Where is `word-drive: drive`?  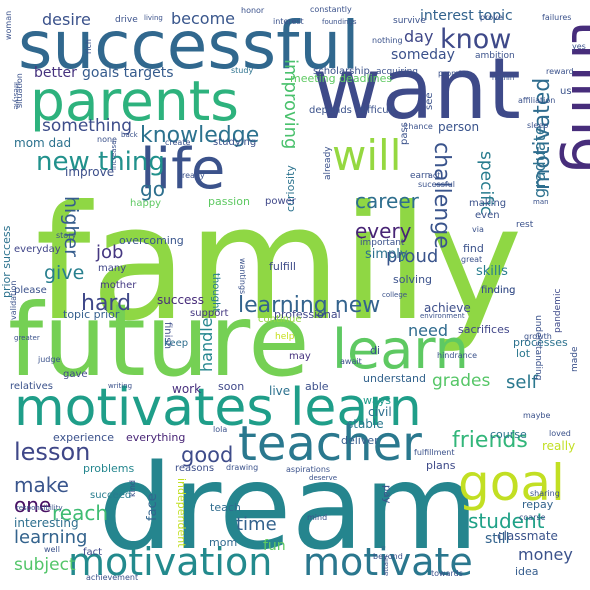
word-drive: drive is located at coordinates (126, 20).